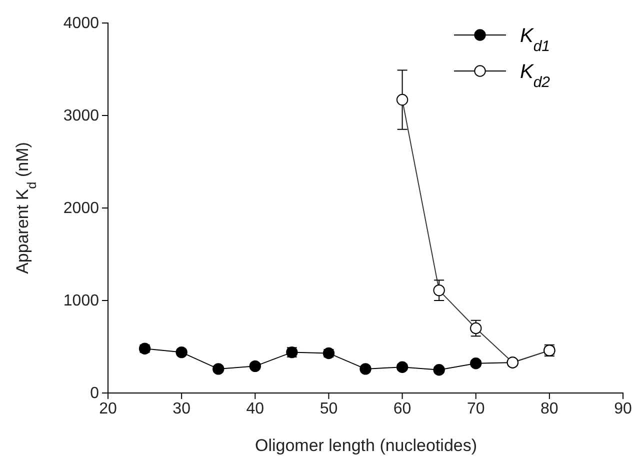 The width and height of the screenshot is (634, 461). Describe the element at coordinates (255, 409) in the screenshot. I see `x-tick-label: 40` at that location.